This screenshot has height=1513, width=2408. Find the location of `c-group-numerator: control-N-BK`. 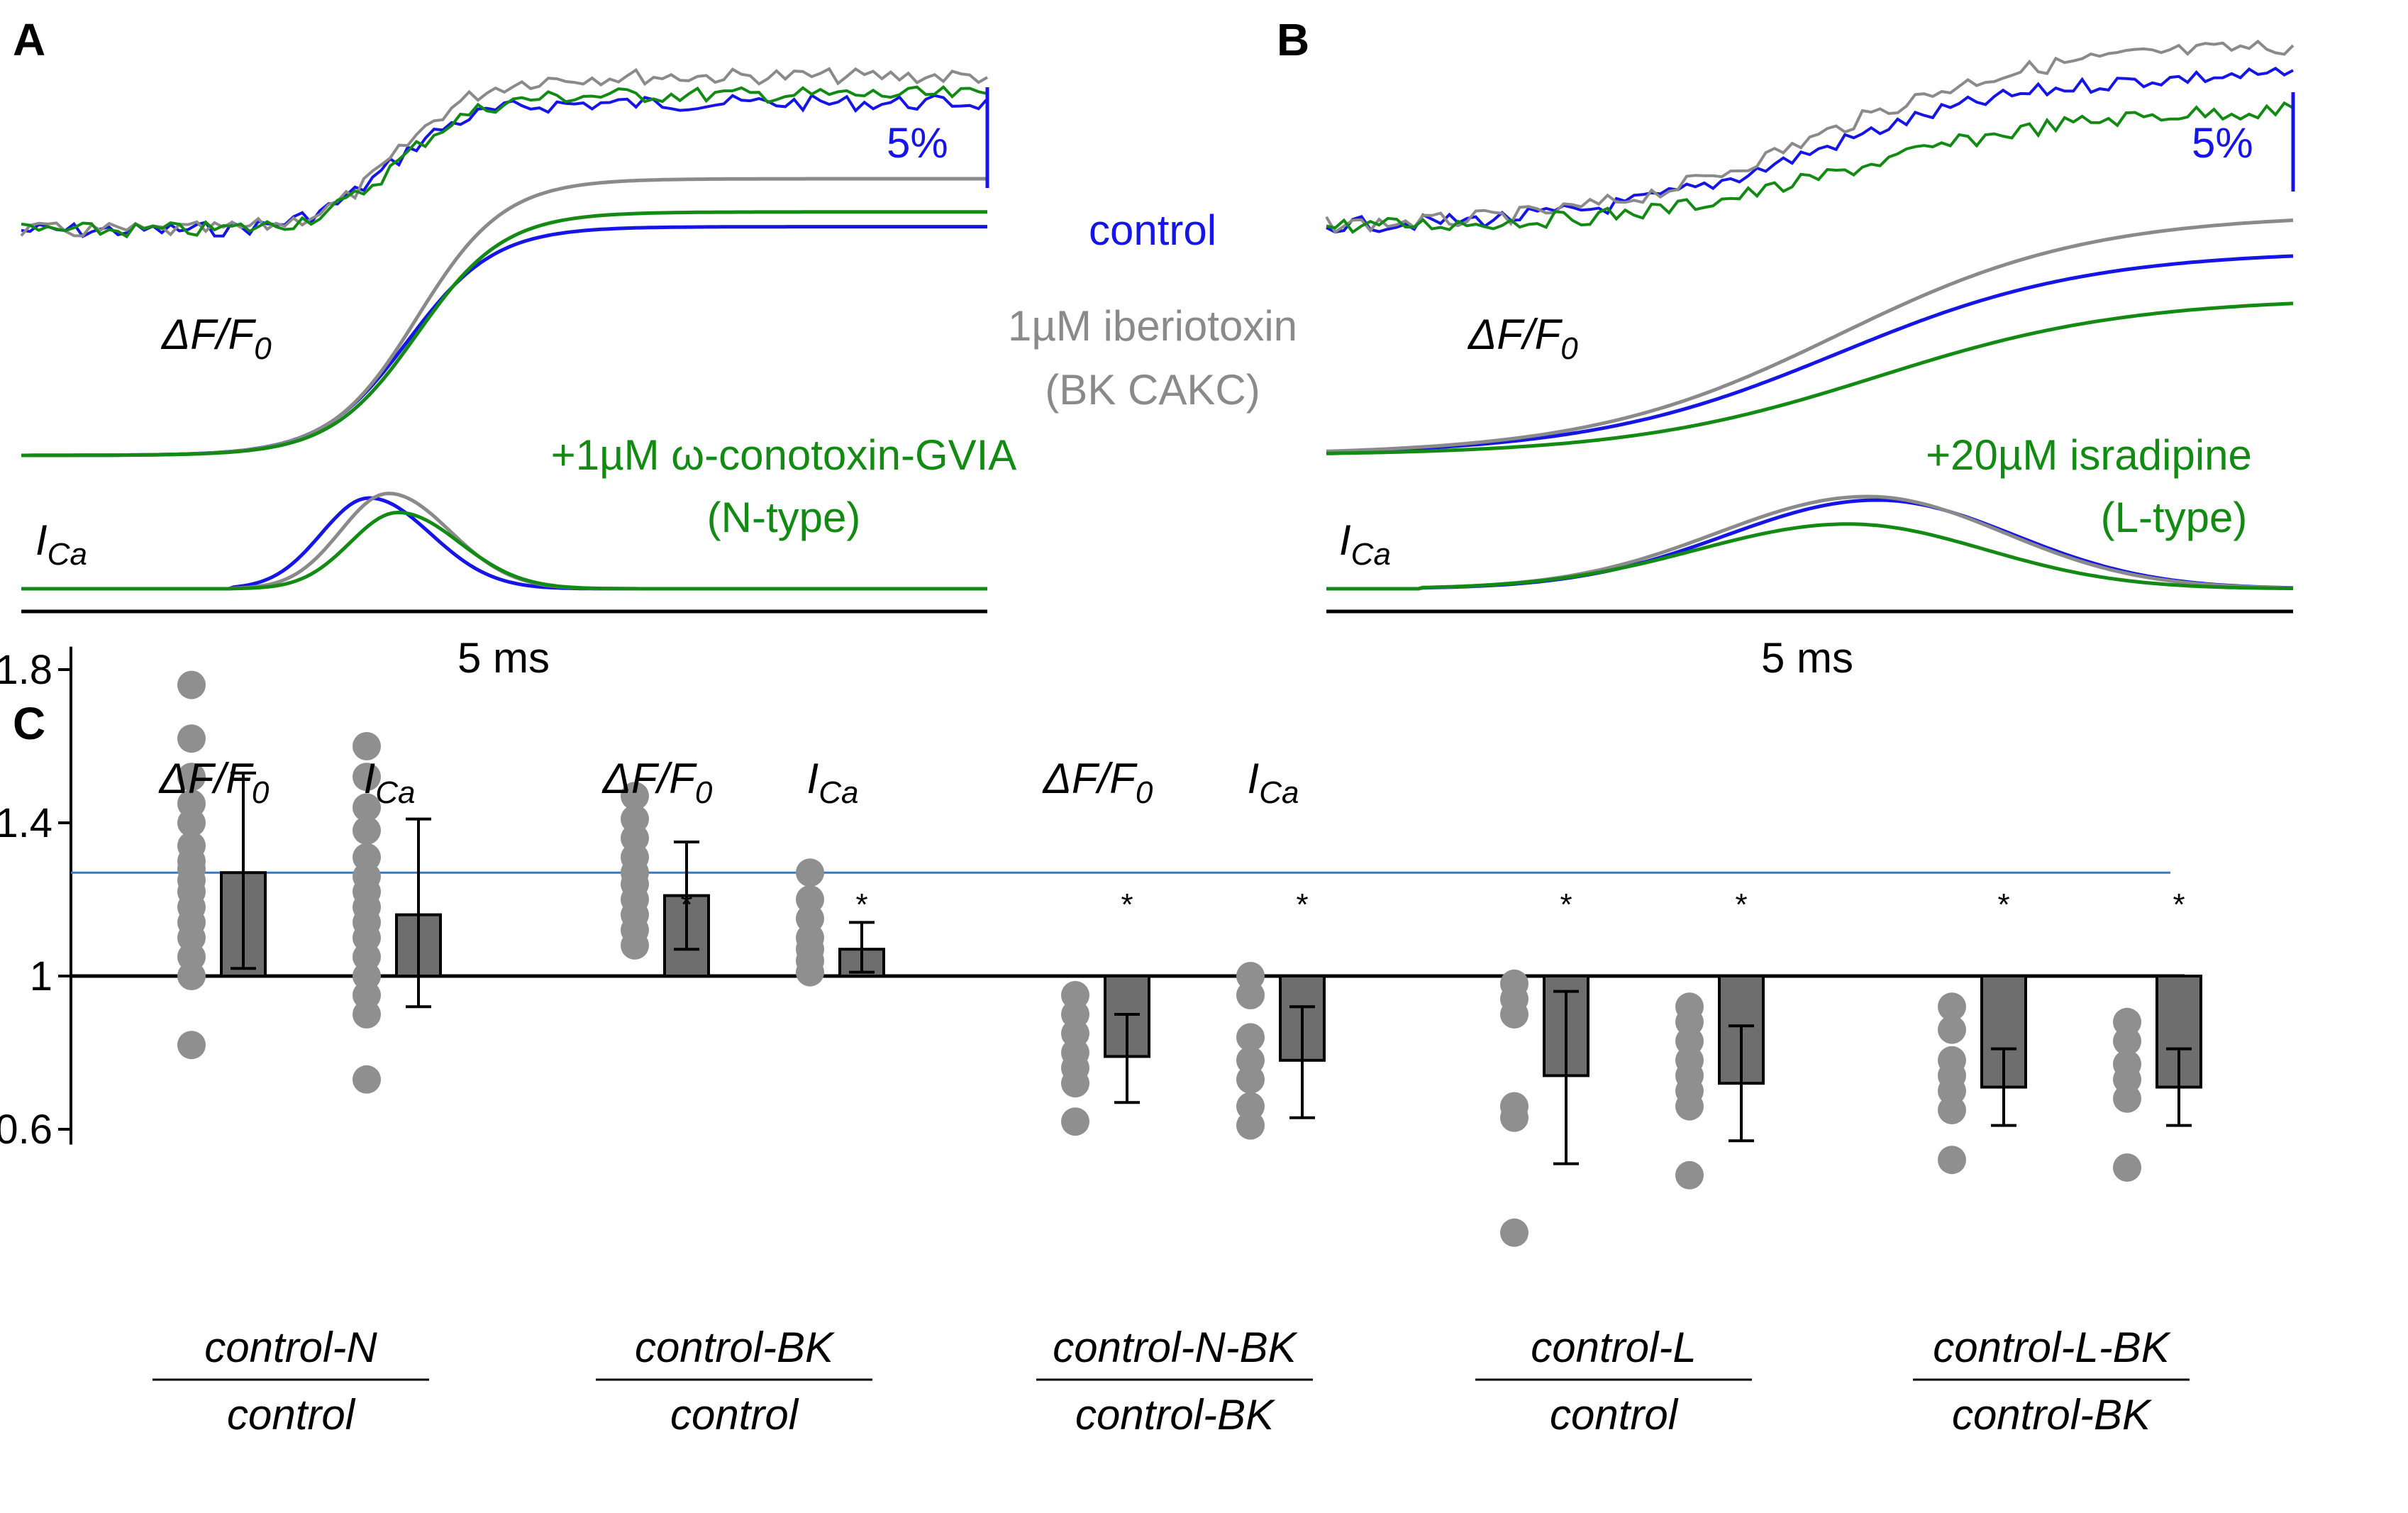

c-group-numerator: control-N-BK is located at coordinates (1176, 1347).